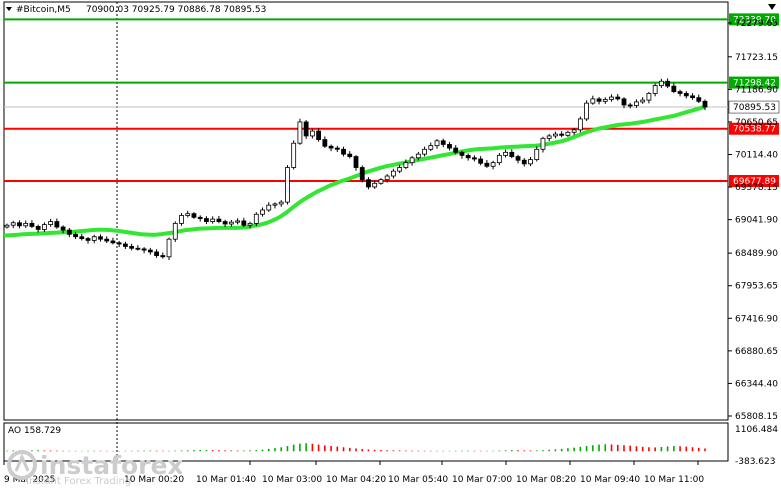 The height and width of the screenshot is (489, 781). Describe the element at coordinates (34, 431) in the screenshot. I see `ao-label: AO 158.729` at that location.